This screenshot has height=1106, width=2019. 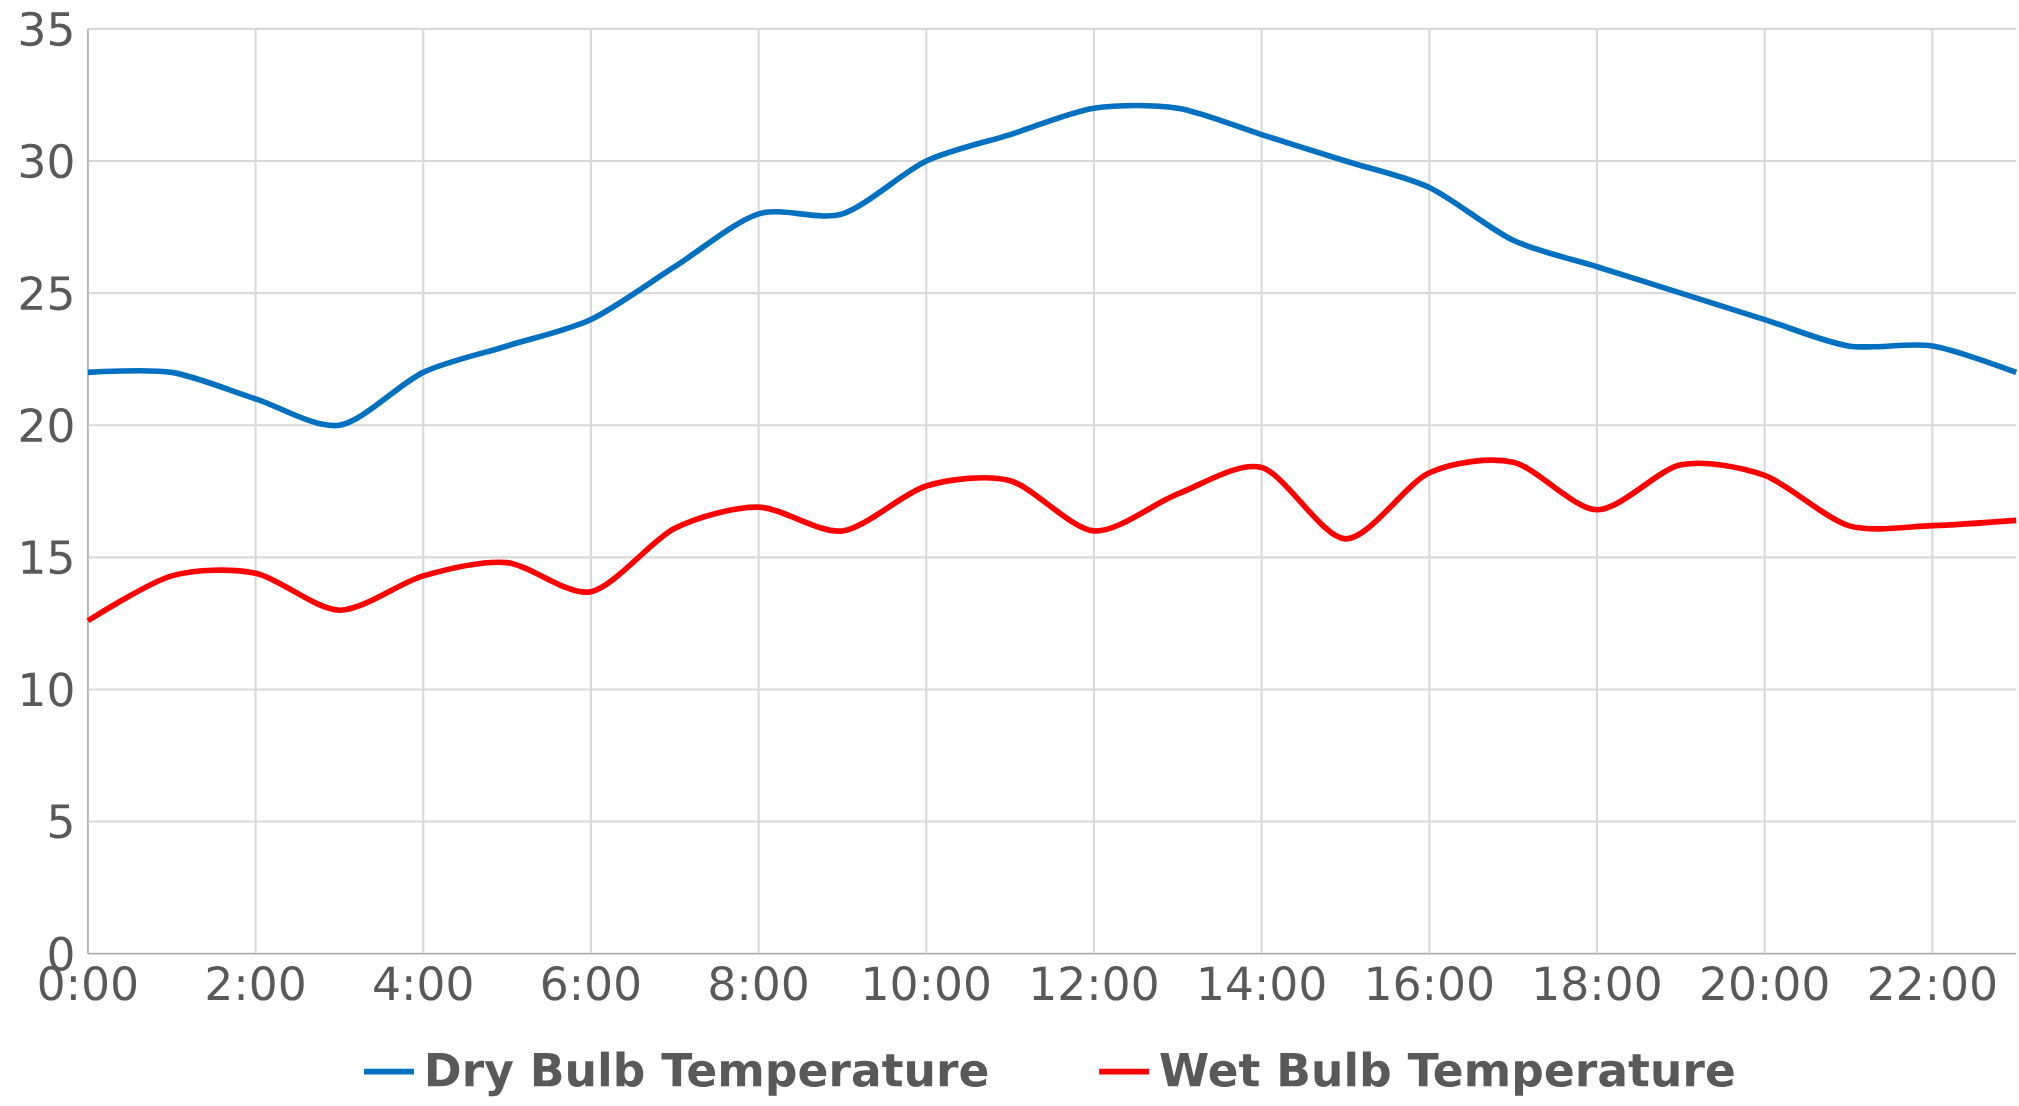 What do you see at coordinates (1430, 983) in the screenshot?
I see `x-tick-label: 16:00` at bounding box center [1430, 983].